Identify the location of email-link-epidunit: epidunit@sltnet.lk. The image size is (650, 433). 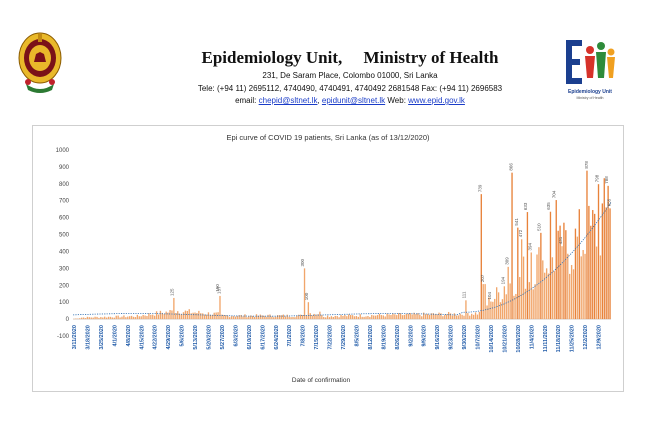
(353, 100).